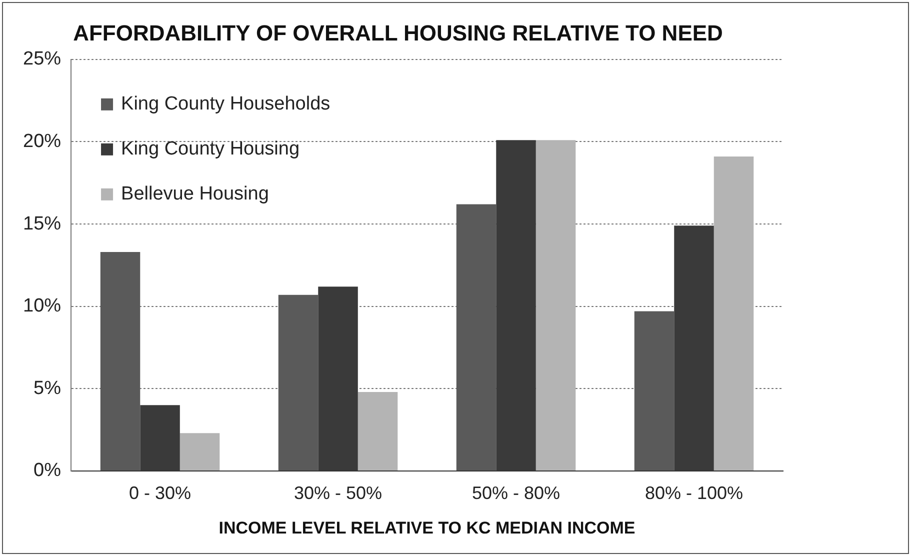  I want to click on x-tick-label: 30% - 50%, so click(338, 492).